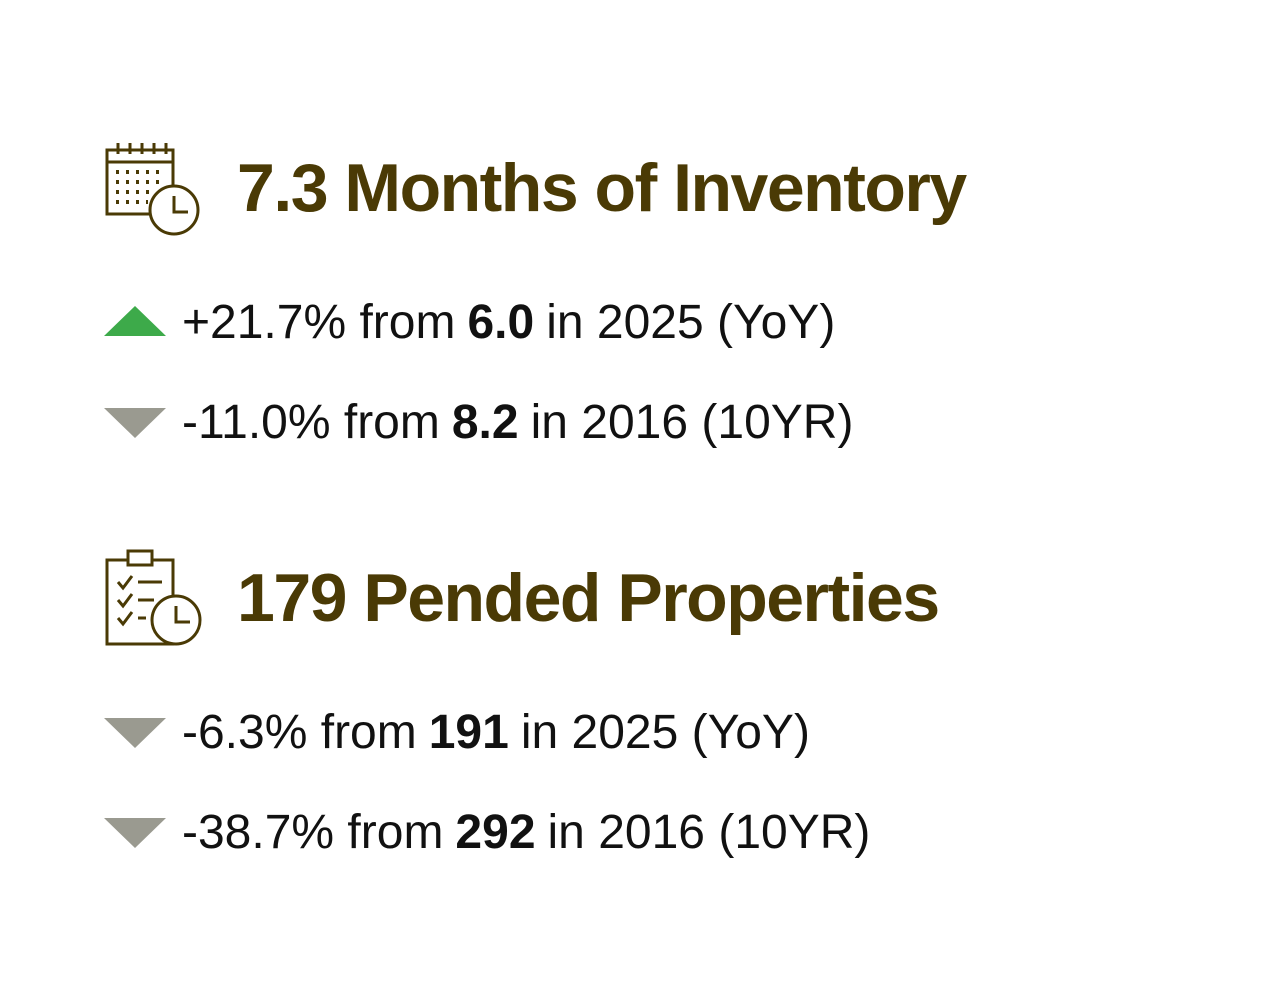 The height and width of the screenshot is (994, 1275). What do you see at coordinates (311, 422) in the screenshot?
I see `change-text: -11.0% from` at bounding box center [311, 422].